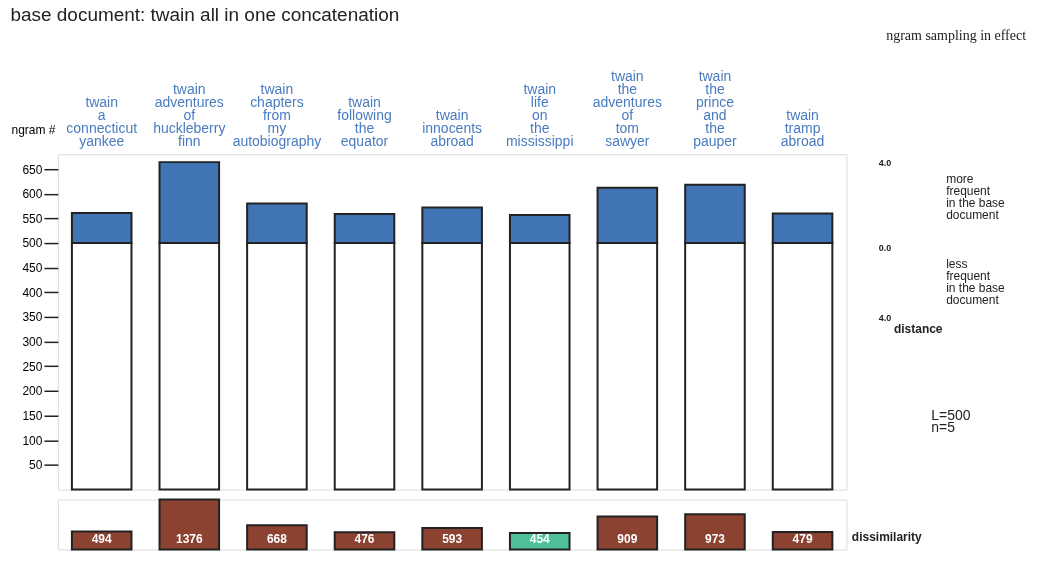  Describe the element at coordinates (32, 366) in the screenshot. I see `y-tick-label: 250` at that location.